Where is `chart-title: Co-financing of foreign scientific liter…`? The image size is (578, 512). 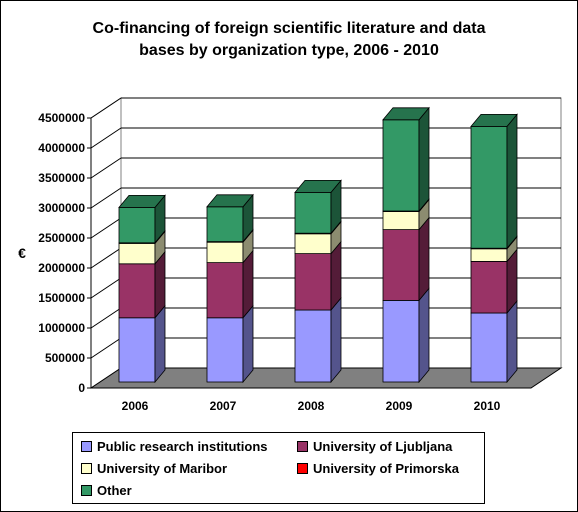 chart-title: Co-financing of foreign scientific liter… is located at coordinates (289, 40).